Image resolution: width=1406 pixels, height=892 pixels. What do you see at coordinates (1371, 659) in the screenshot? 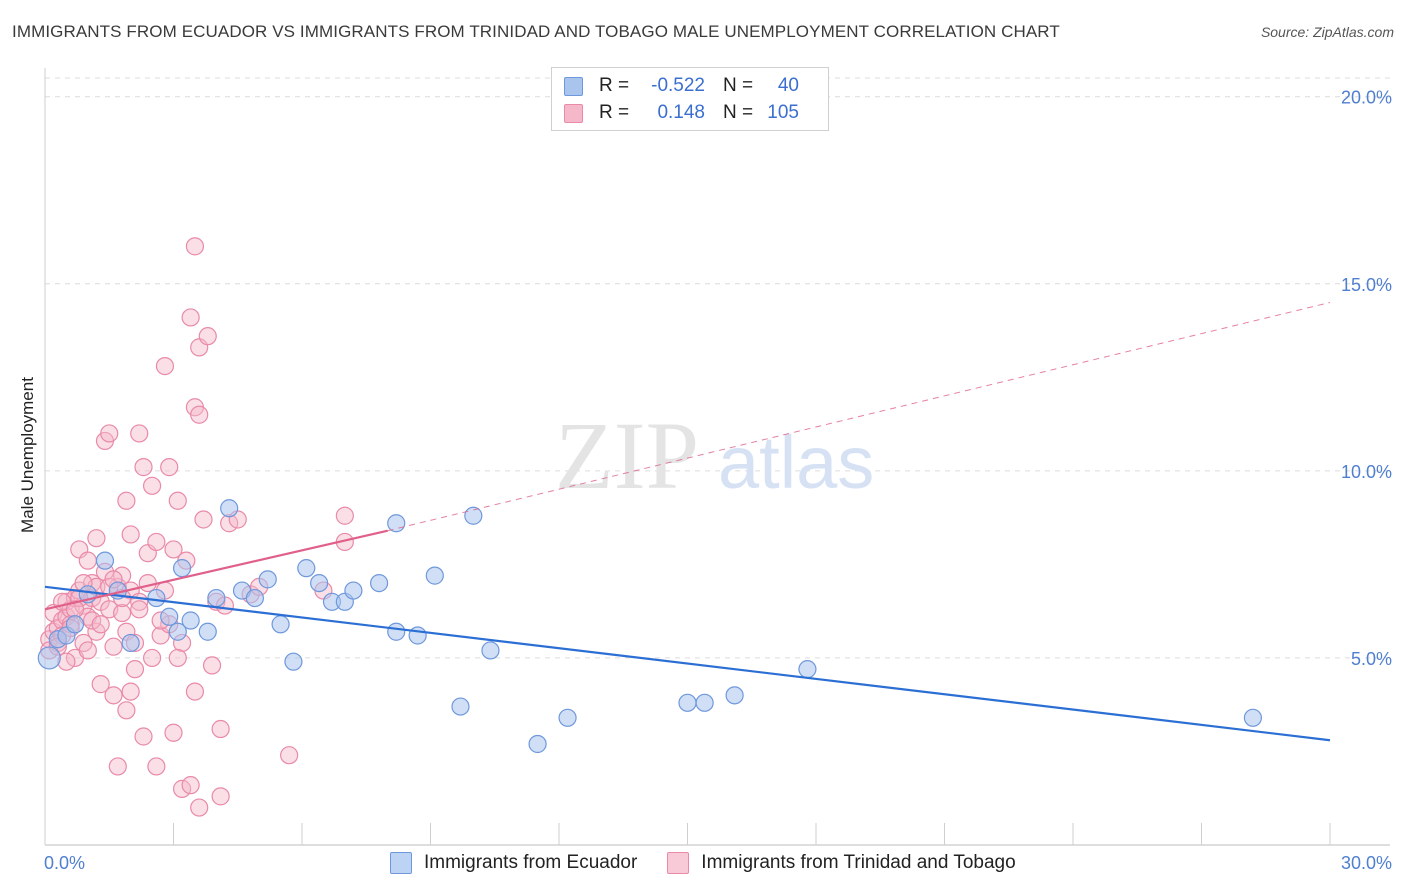
I see `y-tick-label: 5.0%` at bounding box center [1371, 659].